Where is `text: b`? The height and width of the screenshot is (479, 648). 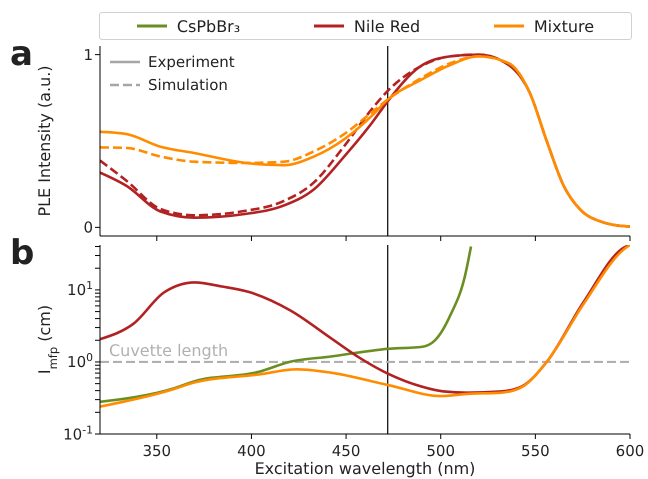
text: b is located at coordinates (22, 253).